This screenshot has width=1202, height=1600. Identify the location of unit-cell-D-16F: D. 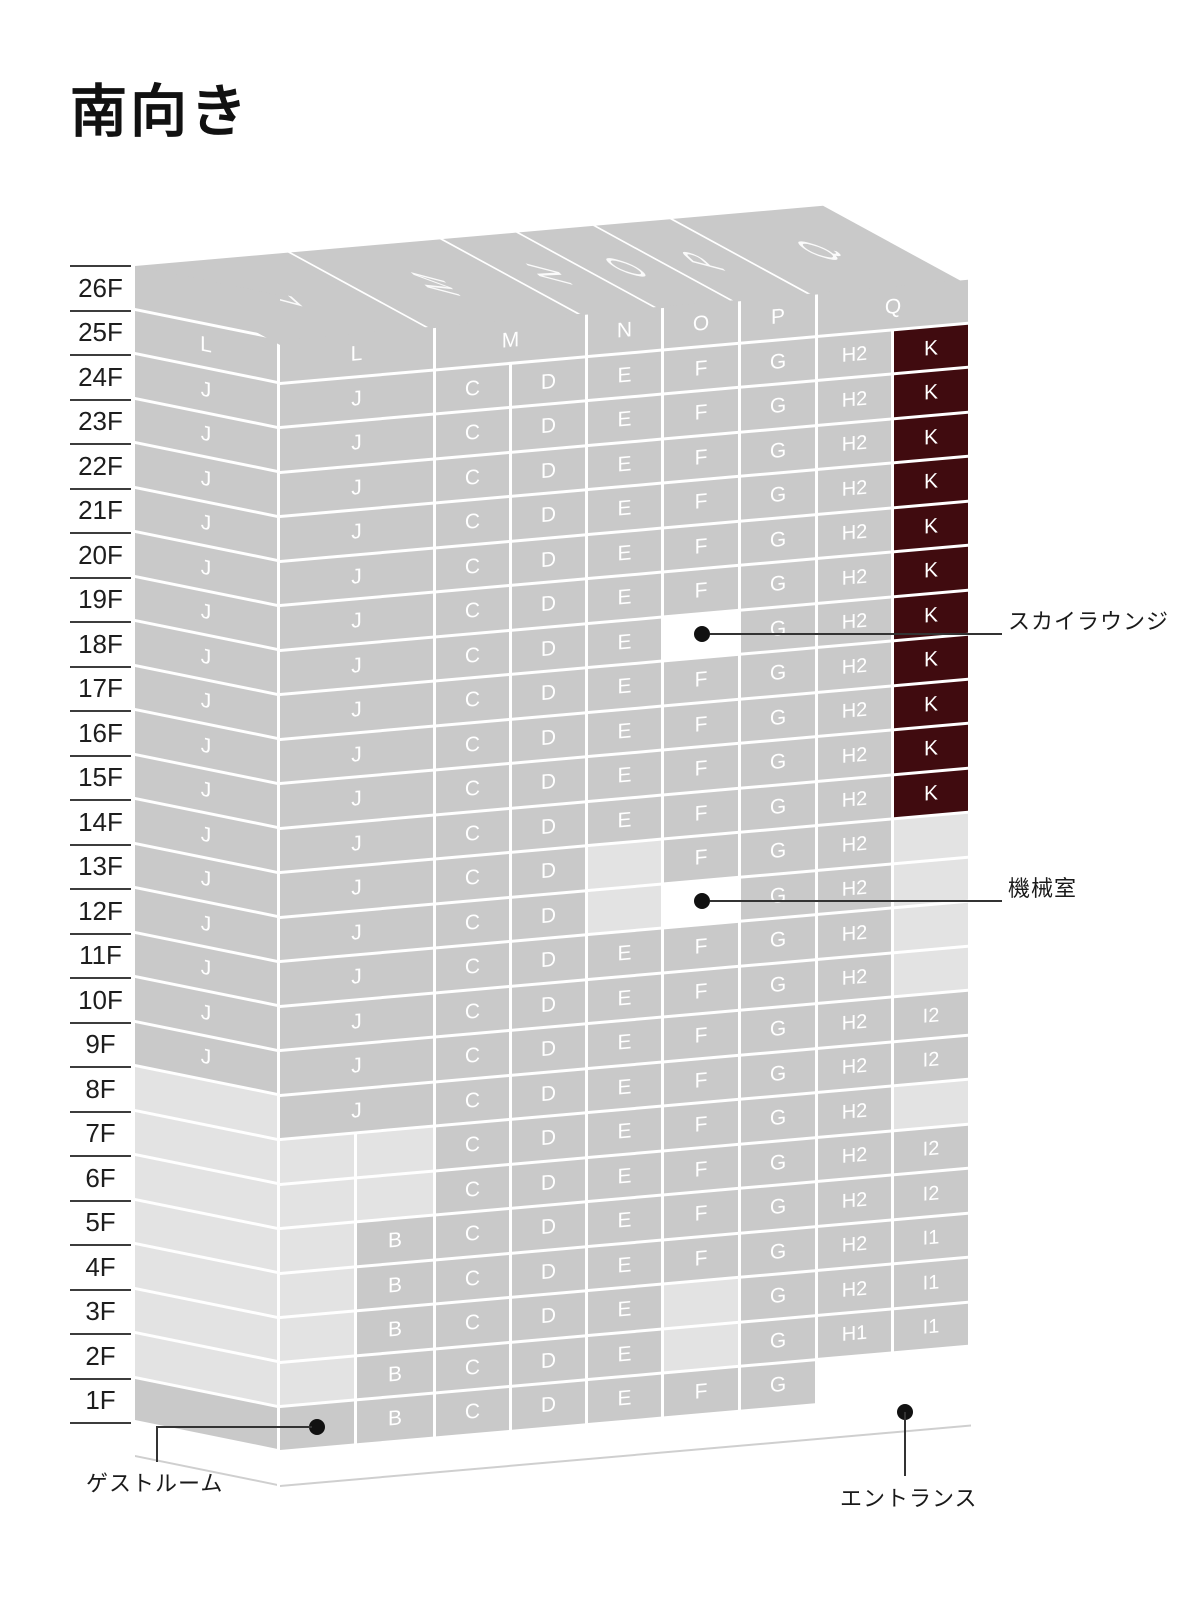
(548, 737).